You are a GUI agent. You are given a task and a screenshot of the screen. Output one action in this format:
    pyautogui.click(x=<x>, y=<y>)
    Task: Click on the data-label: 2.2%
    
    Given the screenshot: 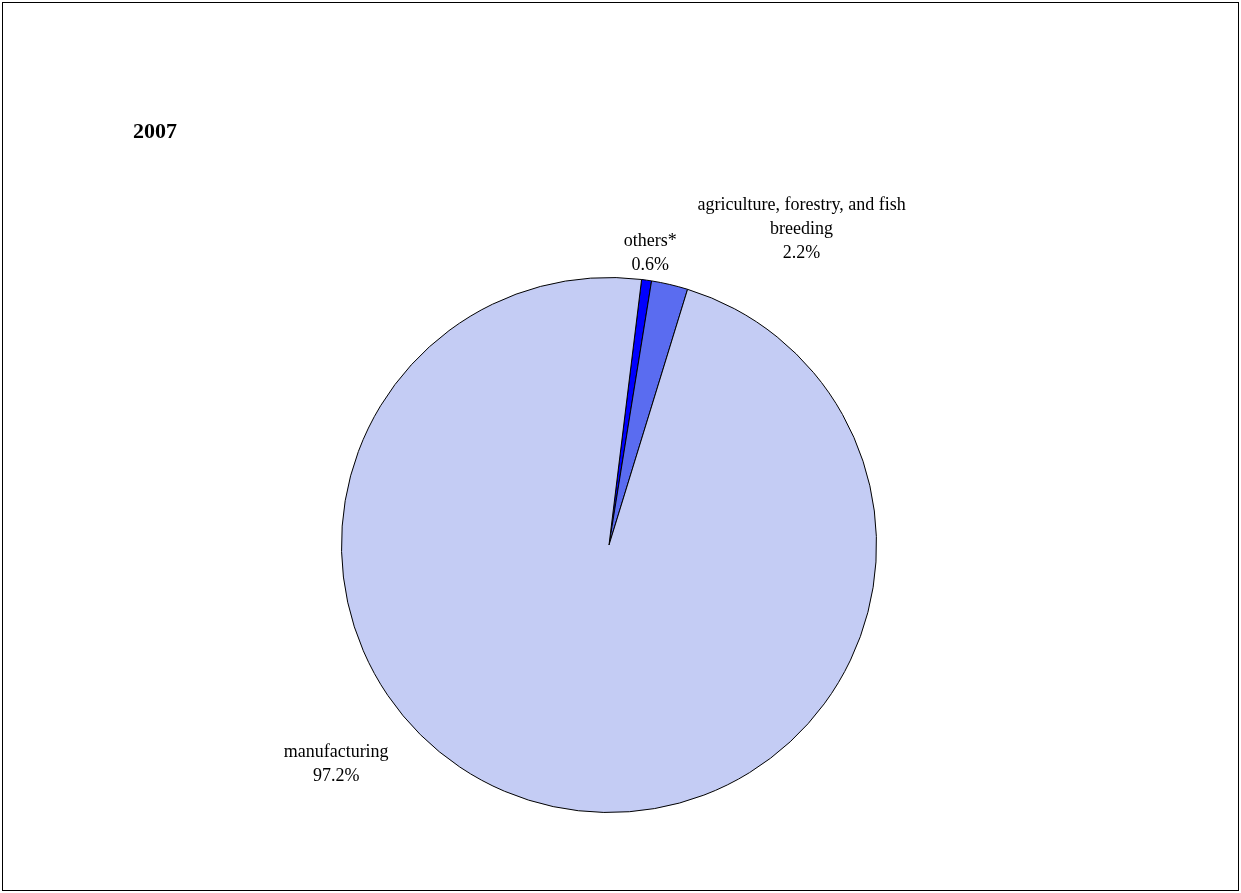 What is the action you would take?
    pyautogui.click(x=801, y=252)
    